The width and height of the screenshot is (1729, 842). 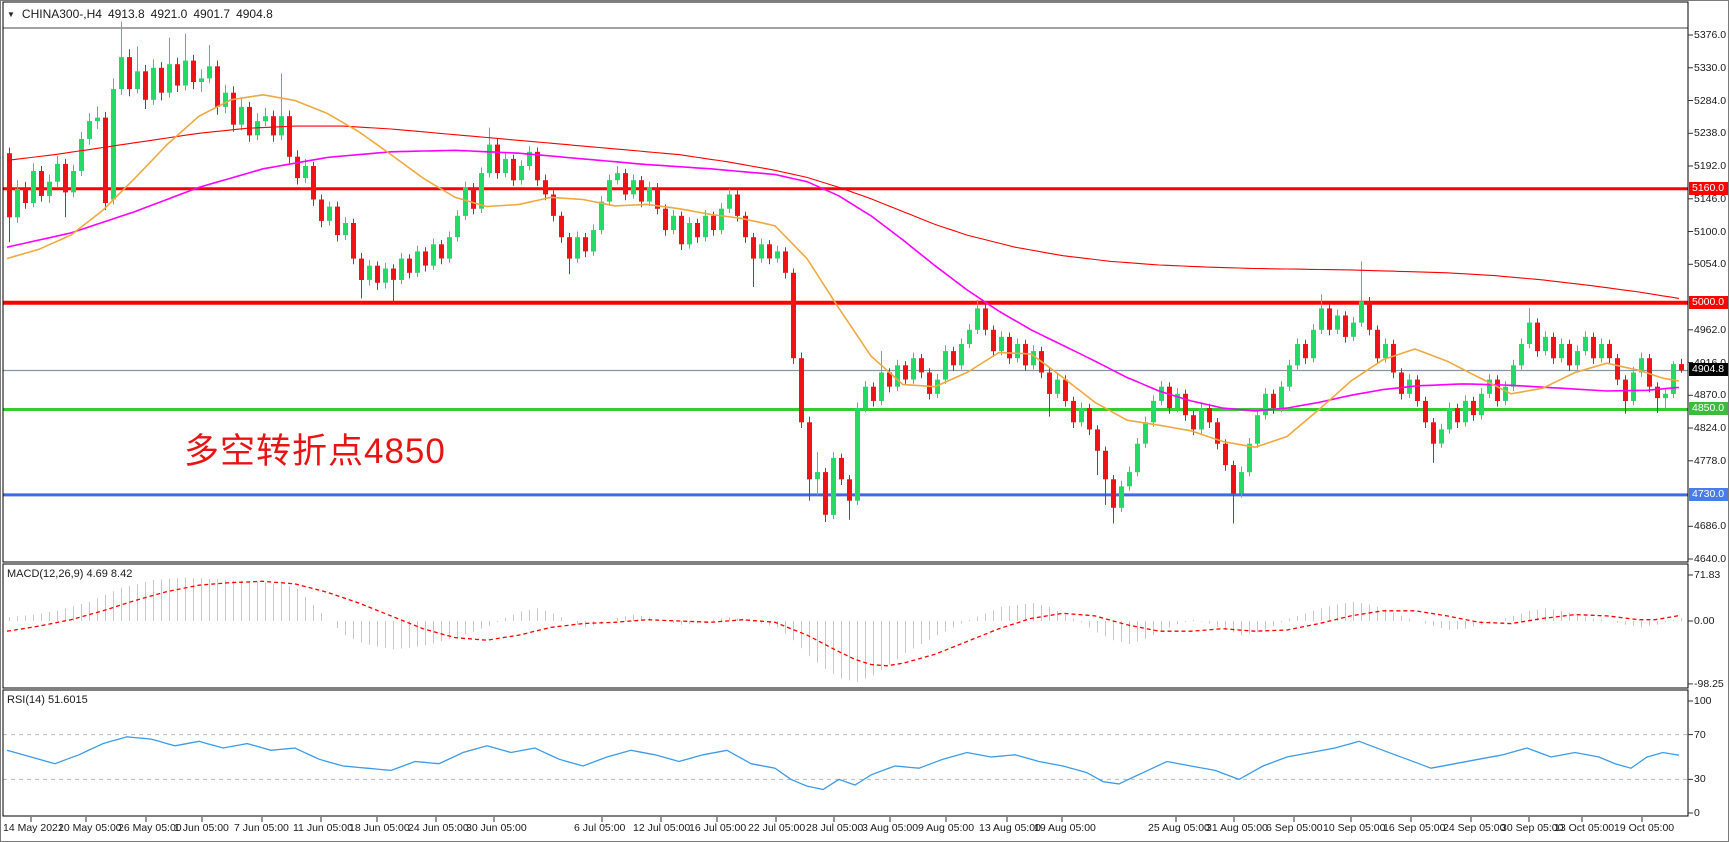 I want to click on symbol-timeframe-title: CHINA300-,H4, so click(x=61, y=14).